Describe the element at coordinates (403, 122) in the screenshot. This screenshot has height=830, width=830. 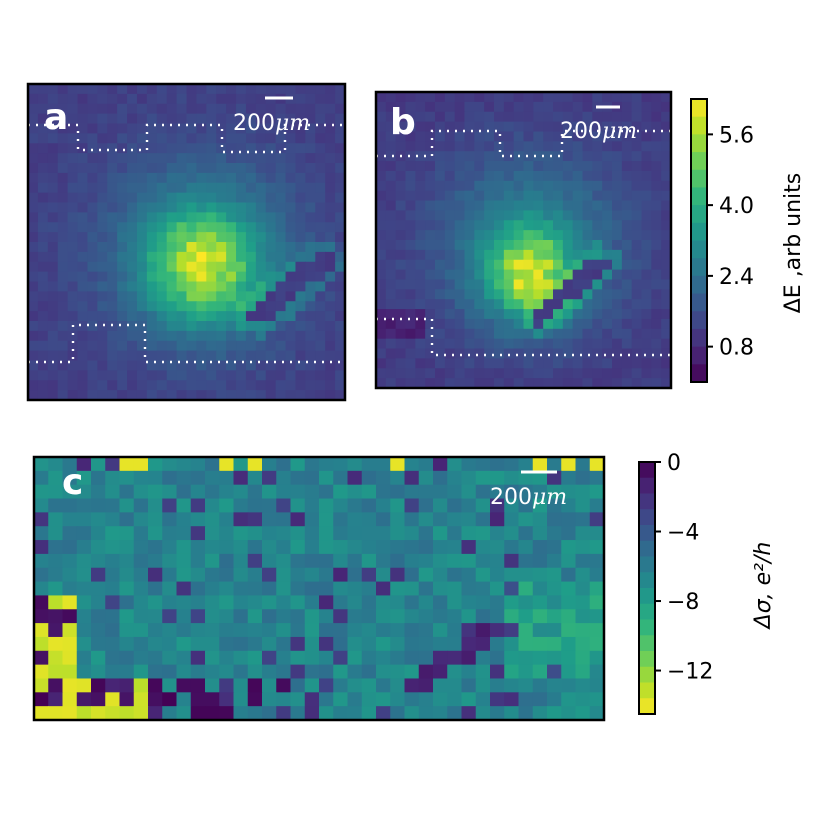
I see `panel-label-b: b` at that location.